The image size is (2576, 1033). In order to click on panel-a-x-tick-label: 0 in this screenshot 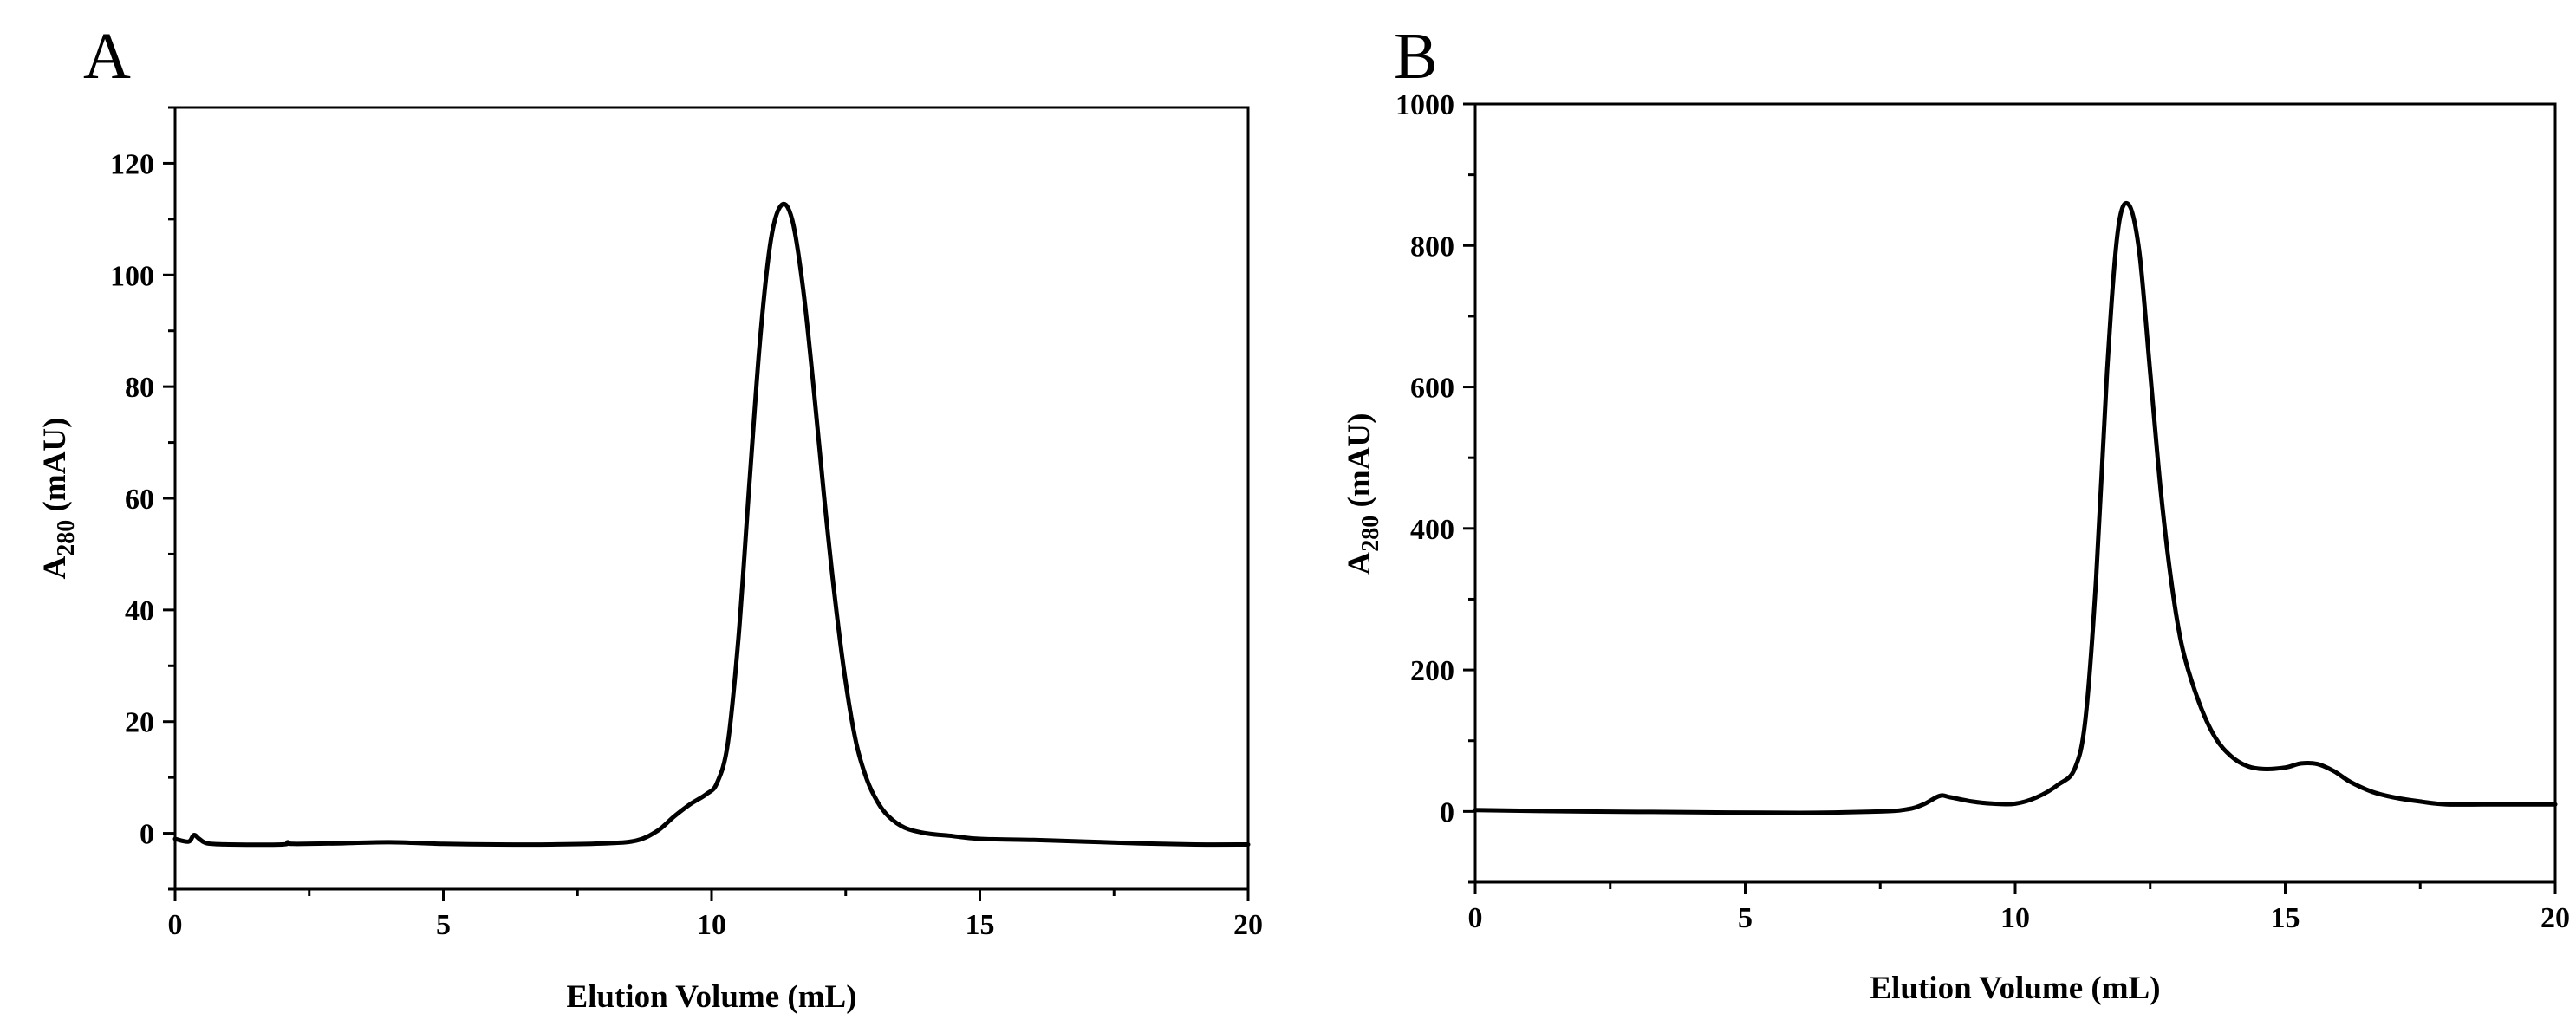, I will do `click(175, 925)`.